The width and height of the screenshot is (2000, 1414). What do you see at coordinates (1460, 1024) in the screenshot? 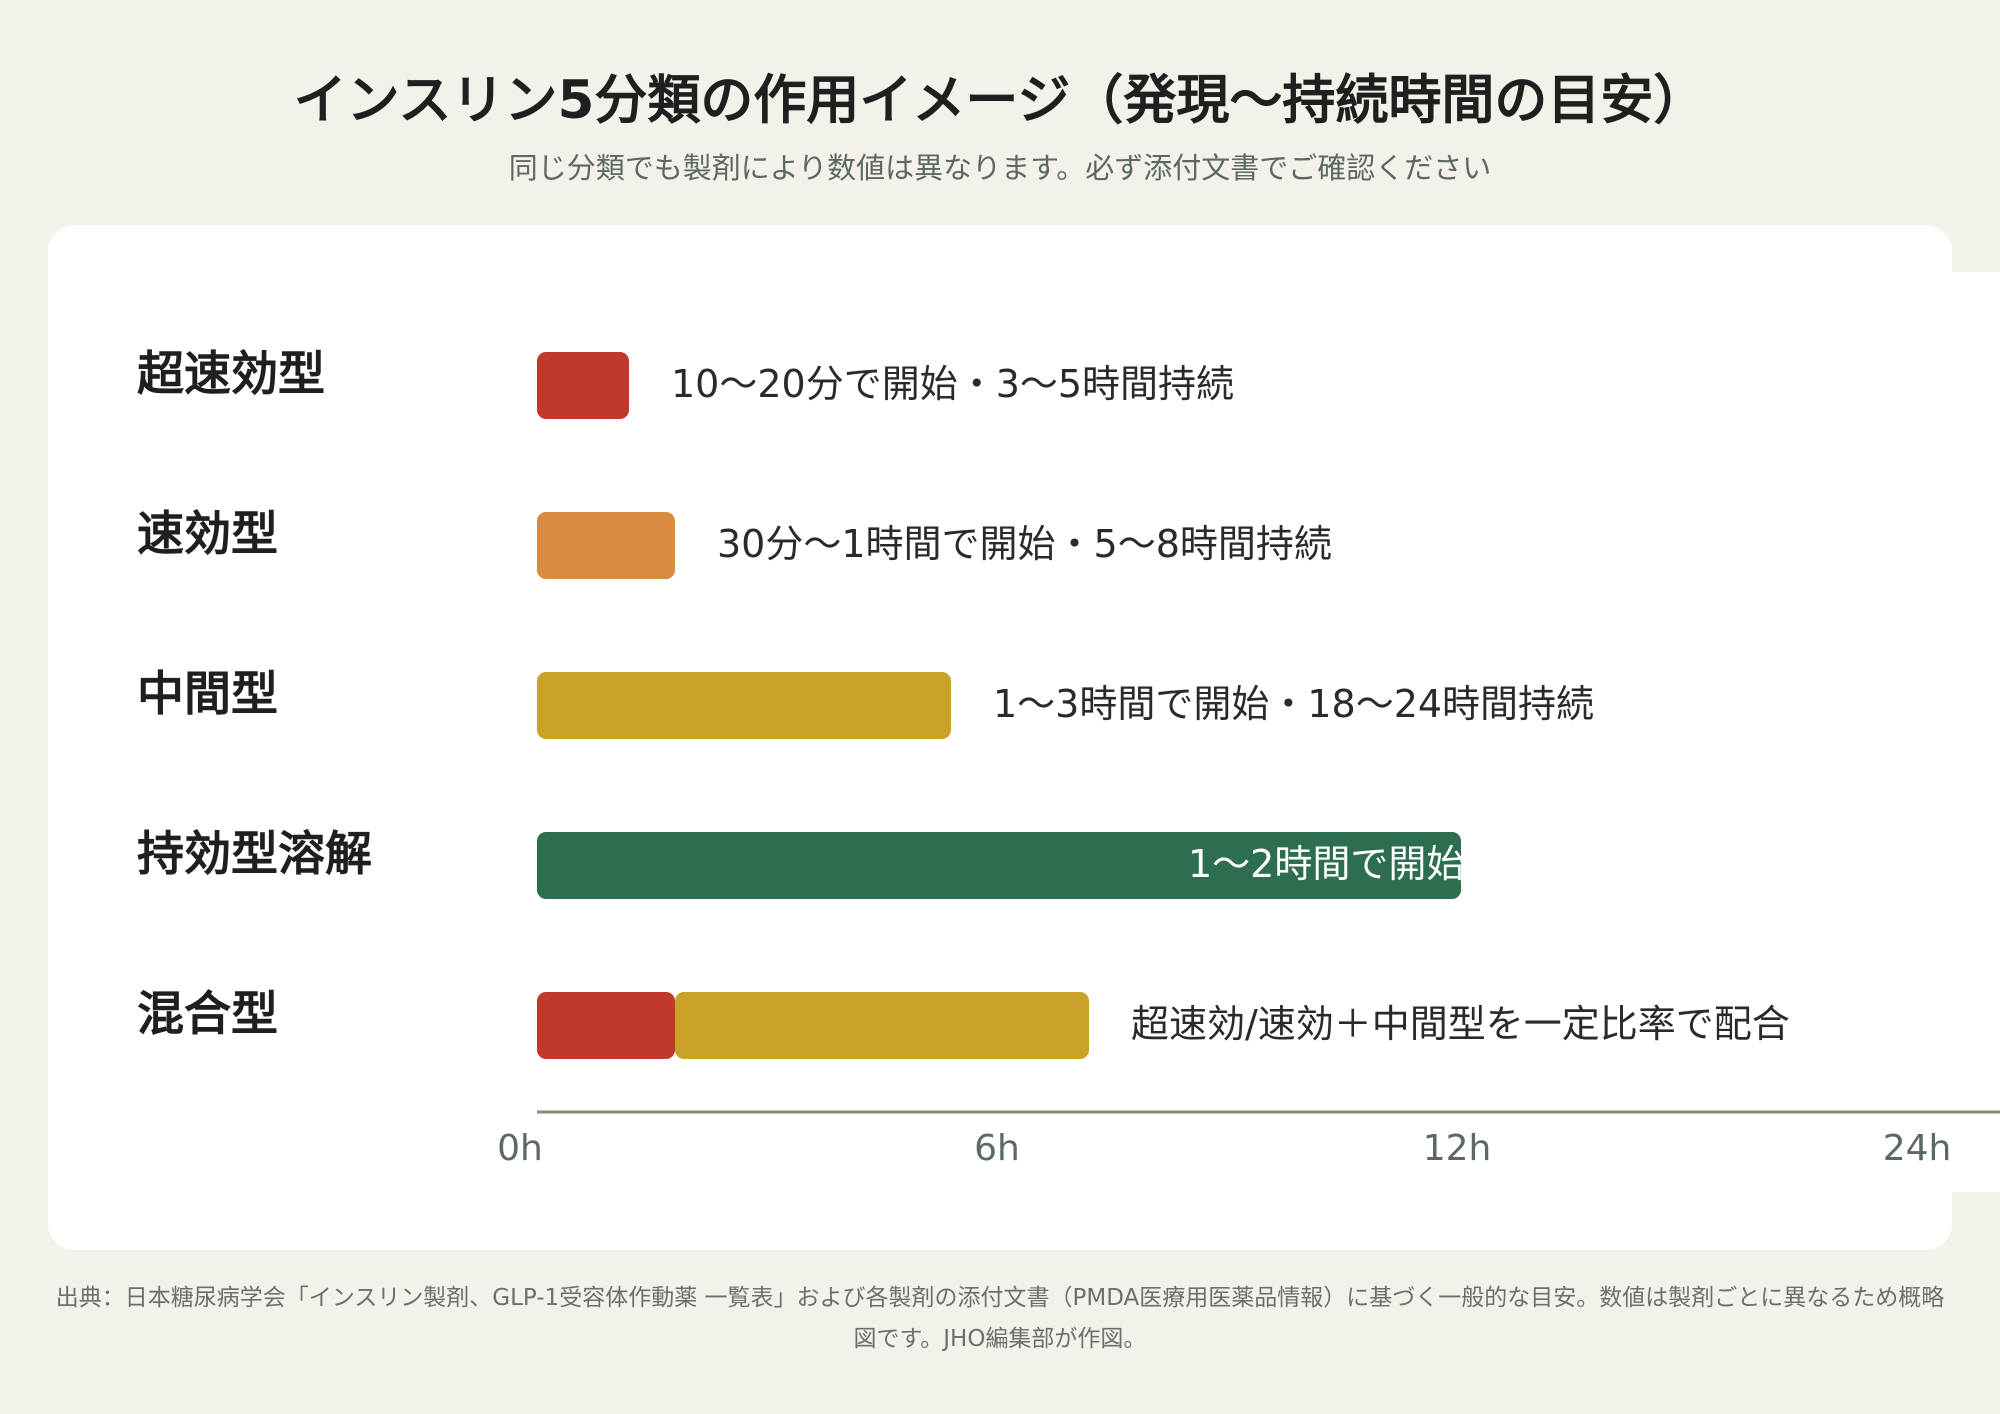
I see `bar-data-label: 超速効/速効＋中間型を一定比率で配合` at bounding box center [1460, 1024].